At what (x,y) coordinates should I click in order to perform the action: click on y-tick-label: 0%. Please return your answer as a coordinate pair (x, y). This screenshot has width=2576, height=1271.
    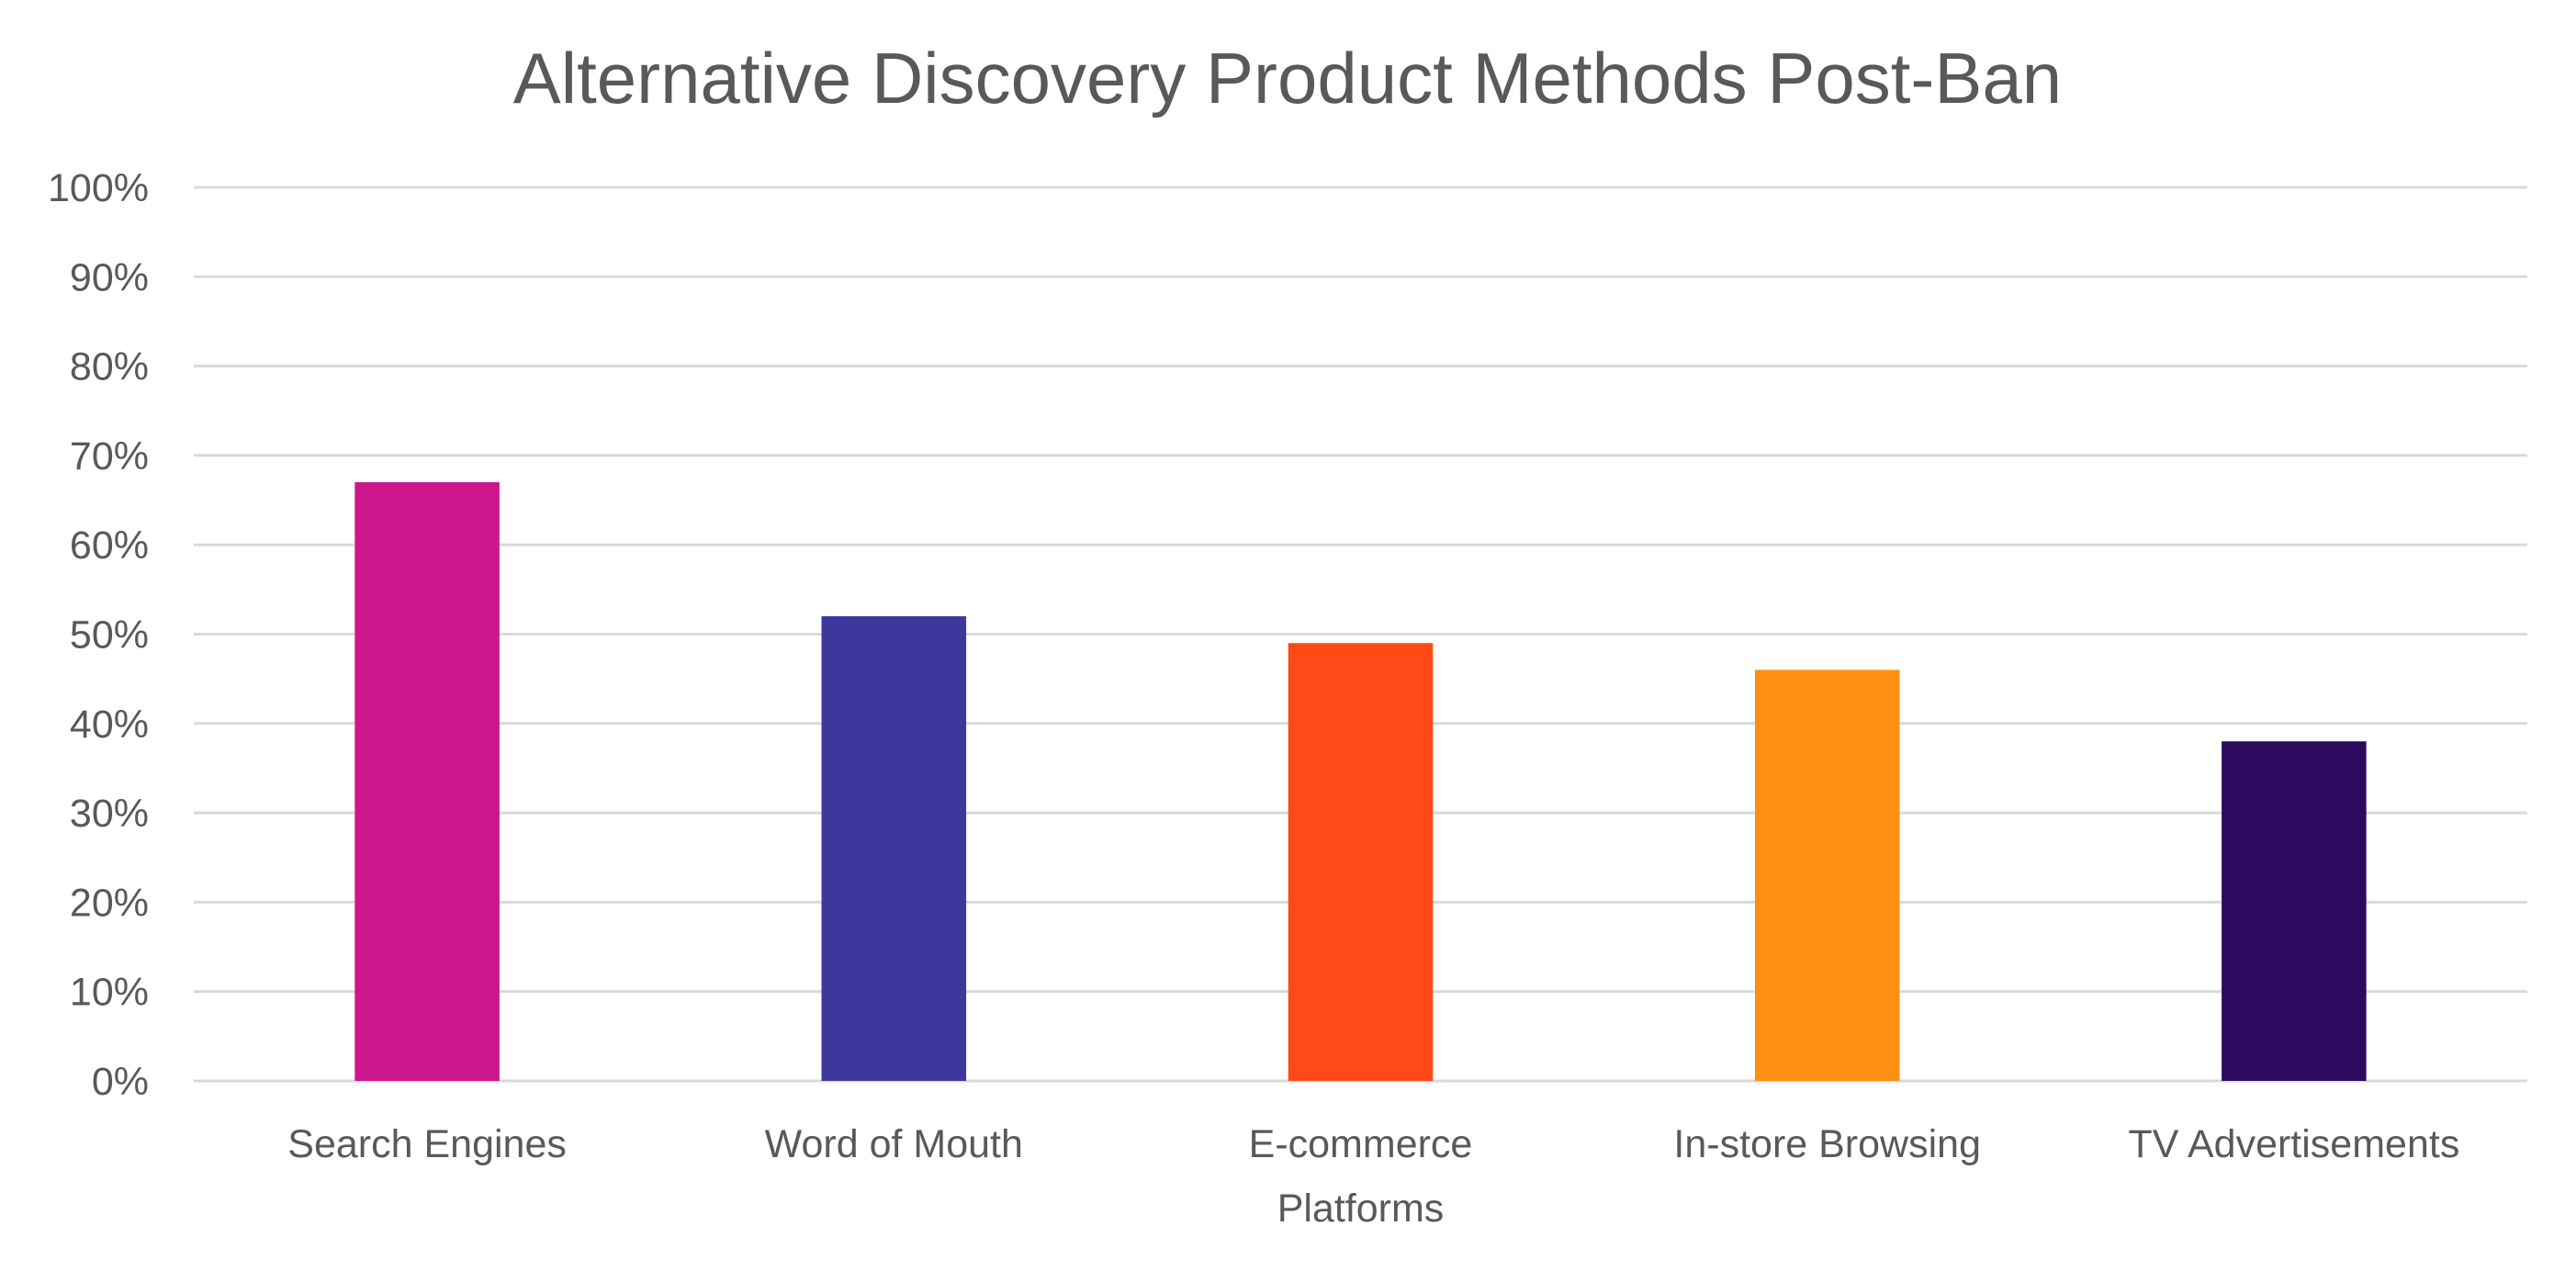
    Looking at the image, I should click on (120, 1082).